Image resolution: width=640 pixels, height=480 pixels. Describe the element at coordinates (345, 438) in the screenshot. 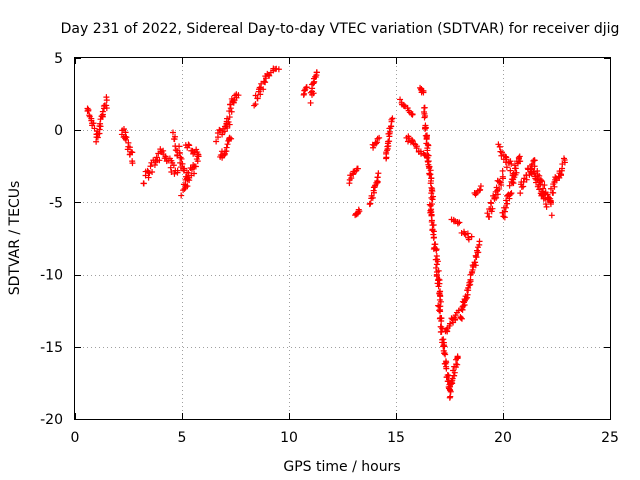

I see `x-tick-labels: 0 5 10 15 20 25` at that location.